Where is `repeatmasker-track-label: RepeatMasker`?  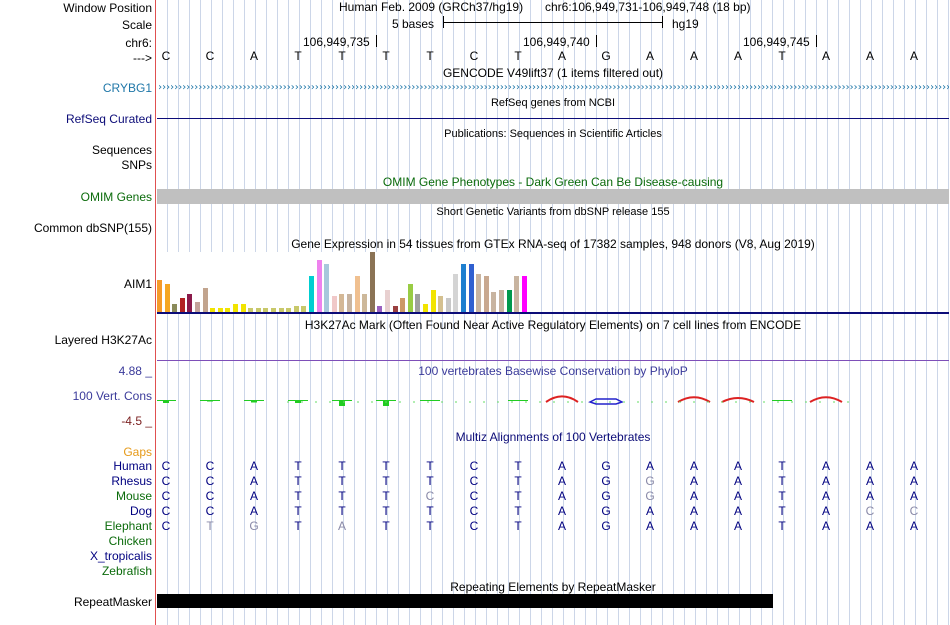 repeatmasker-track-label: RepeatMasker is located at coordinates (112, 602).